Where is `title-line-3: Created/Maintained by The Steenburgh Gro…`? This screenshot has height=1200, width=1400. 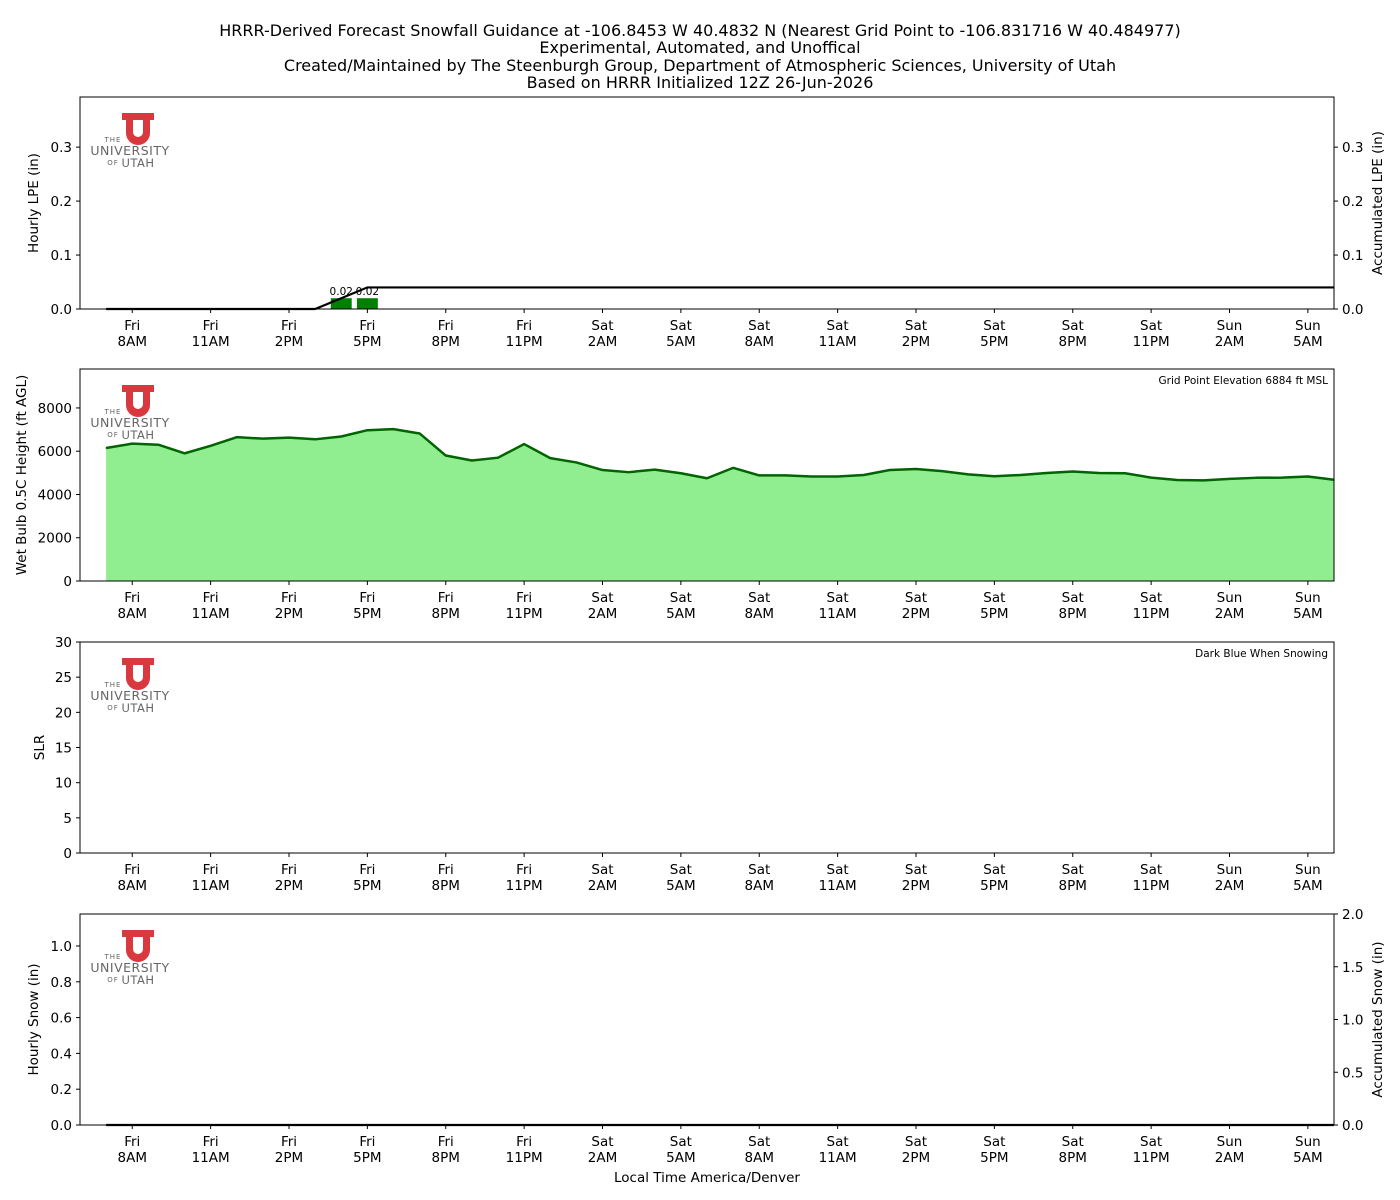
title-line-3: Created/Maintained by The Steenburgh Gro… is located at coordinates (700, 65).